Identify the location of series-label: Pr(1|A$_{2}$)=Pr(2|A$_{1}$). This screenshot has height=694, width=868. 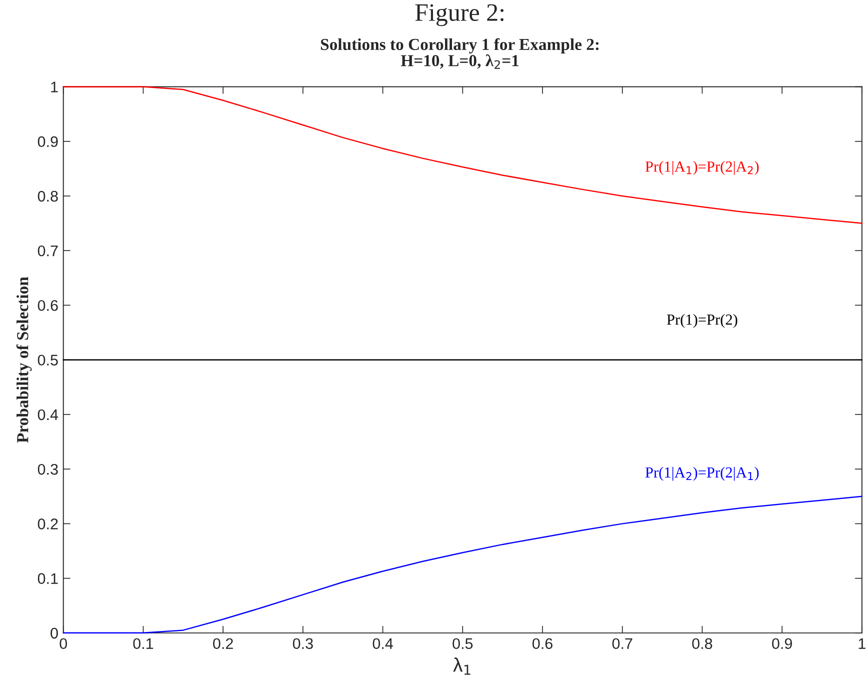
(702, 473).